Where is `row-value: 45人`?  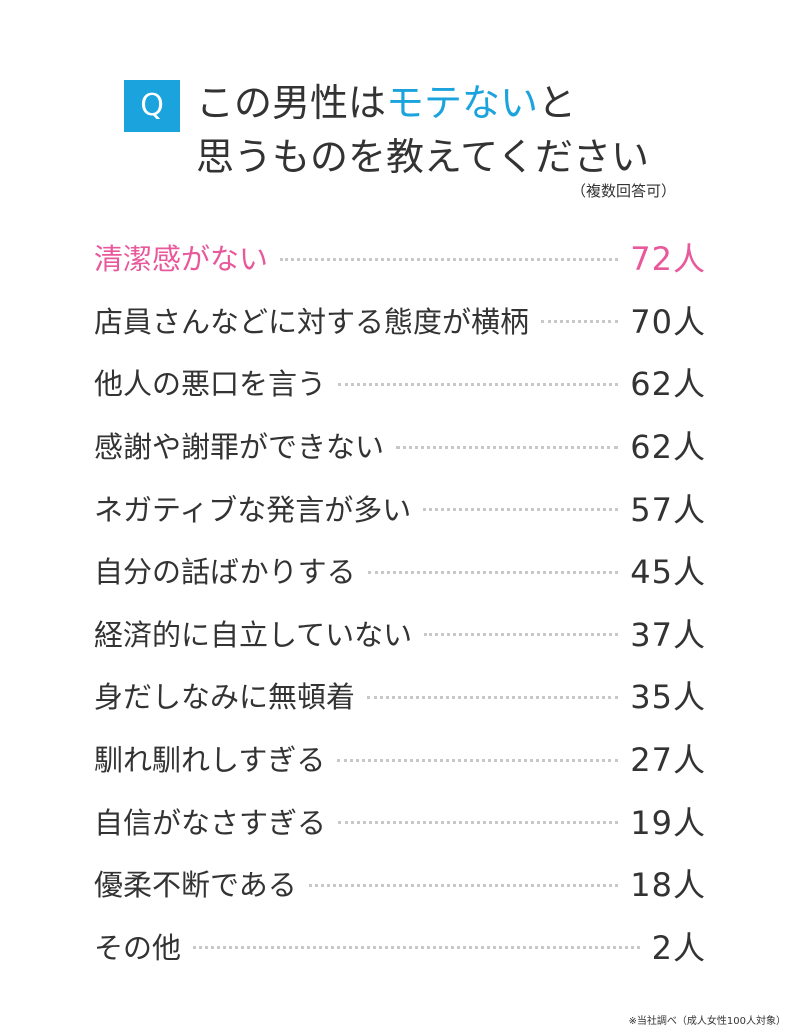 row-value: 45人 is located at coordinates (668, 572).